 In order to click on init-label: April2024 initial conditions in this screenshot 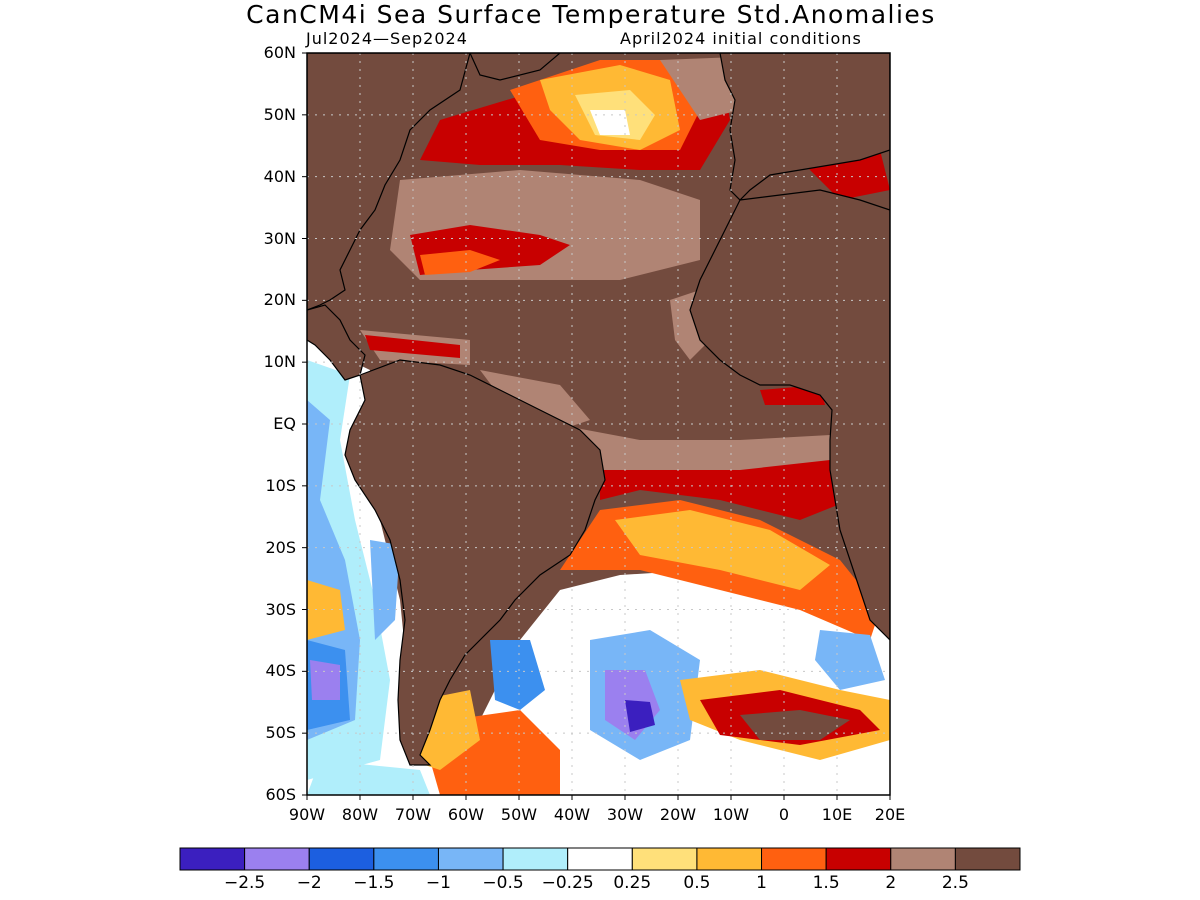, I will do `click(741, 38)`.